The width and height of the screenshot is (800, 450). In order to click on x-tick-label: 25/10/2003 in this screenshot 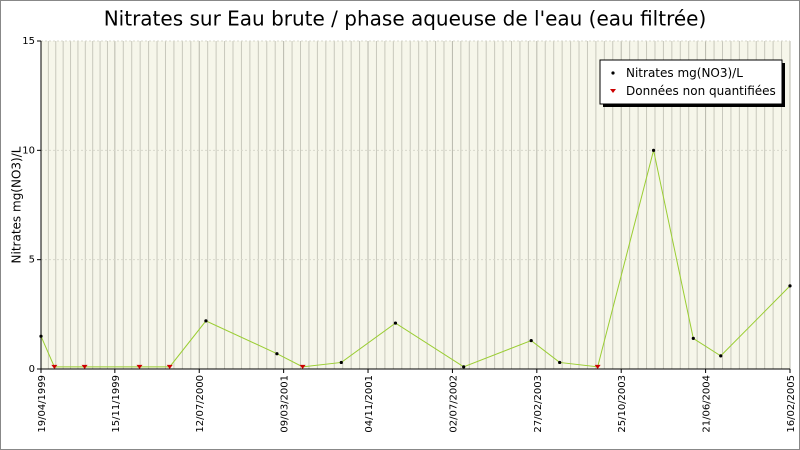, I will do `click(622, 404)`.